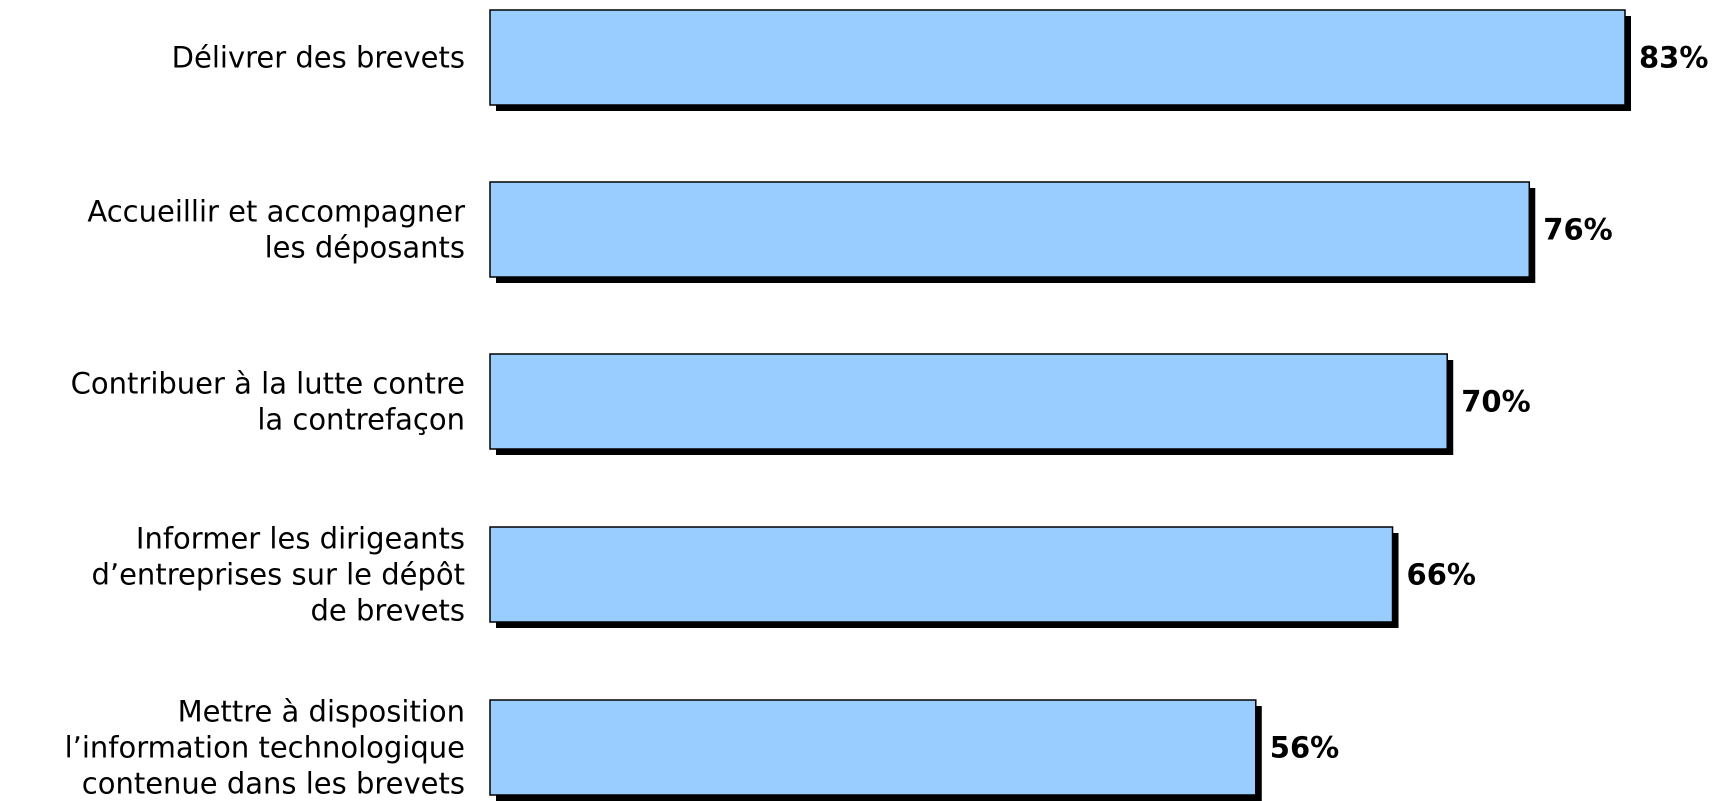  Describe the element at coordinates (273, 784) in the screenshot. I see `category-label-line: contenue dans les brevets` at that location.